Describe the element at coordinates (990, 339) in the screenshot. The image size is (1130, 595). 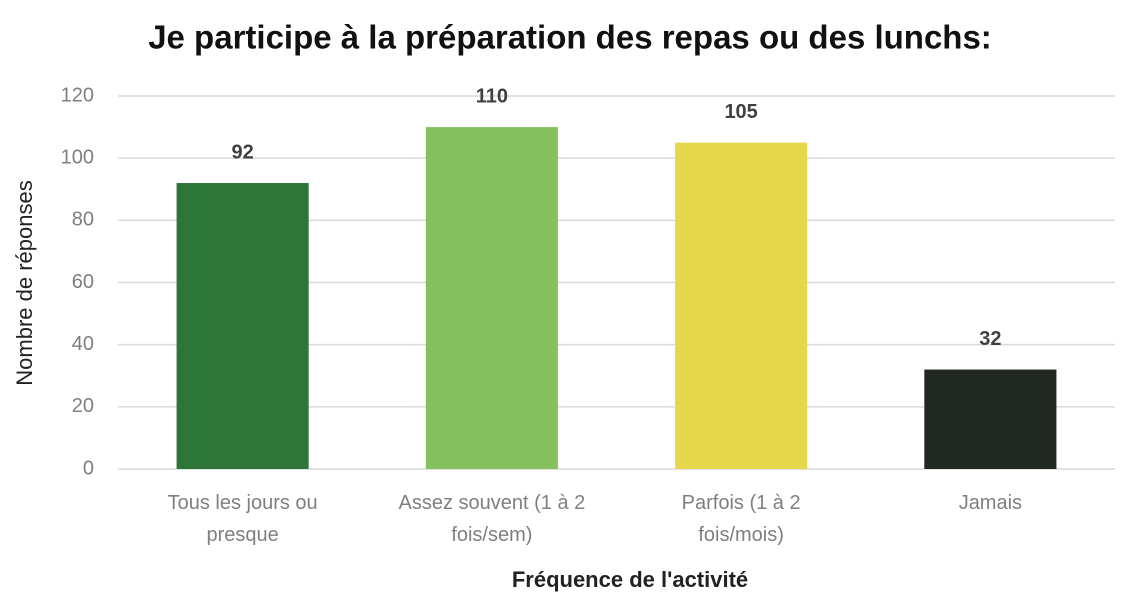
I see `data-label: 32` at that location.